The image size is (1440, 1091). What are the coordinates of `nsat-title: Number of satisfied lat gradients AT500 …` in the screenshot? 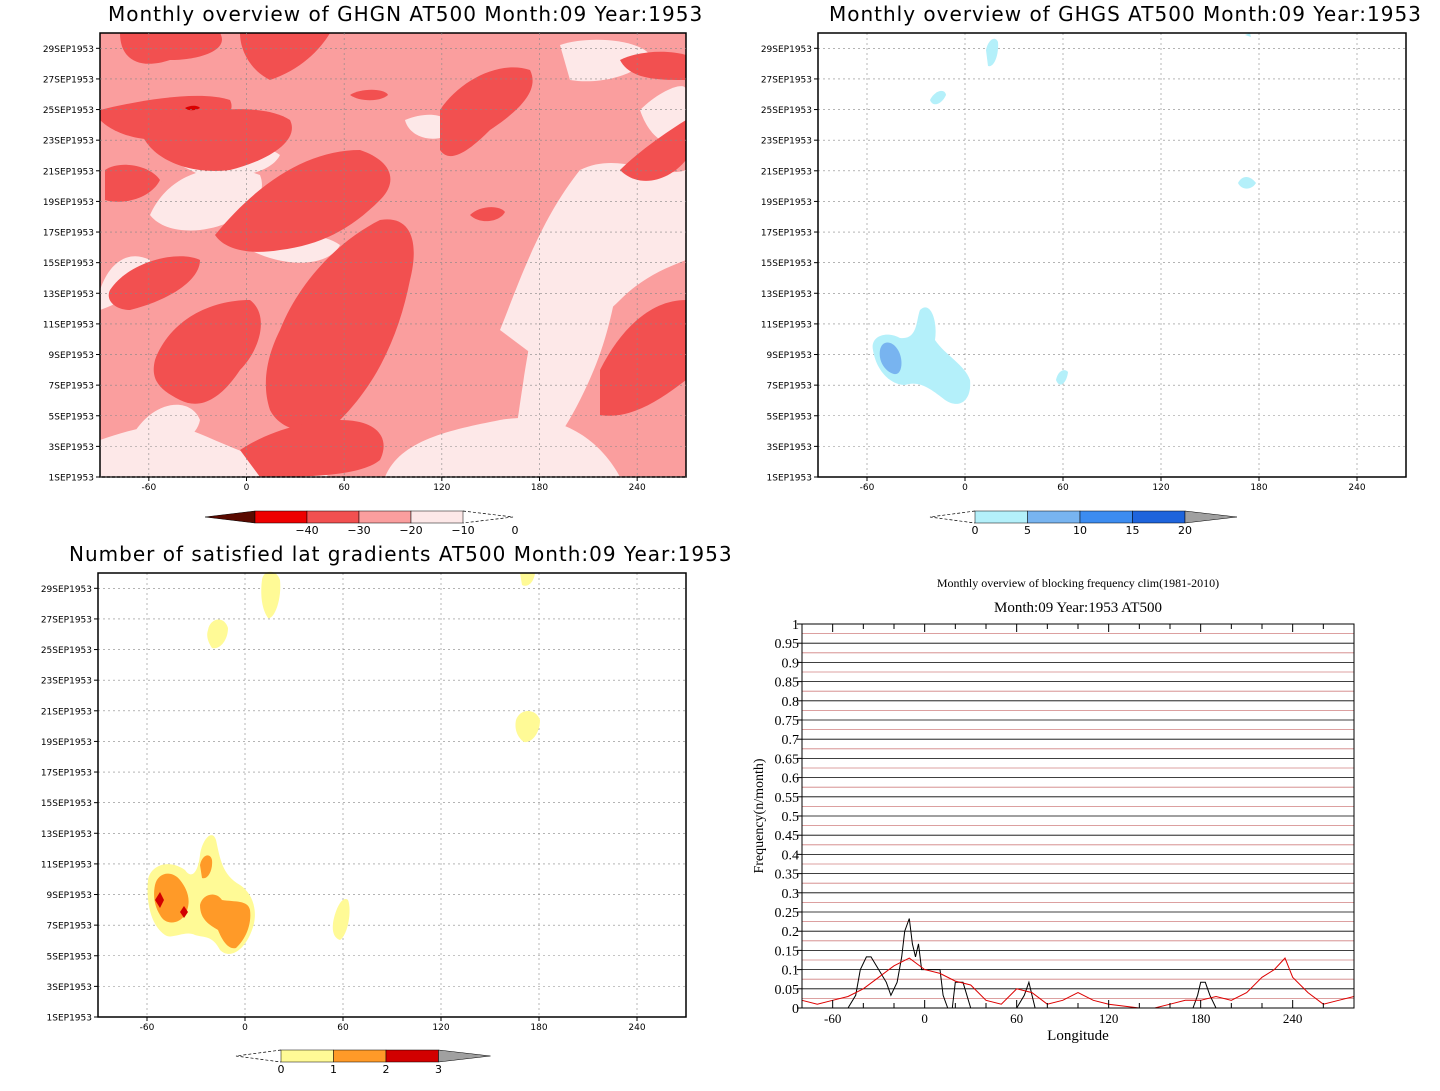 It's located at (401, 554).